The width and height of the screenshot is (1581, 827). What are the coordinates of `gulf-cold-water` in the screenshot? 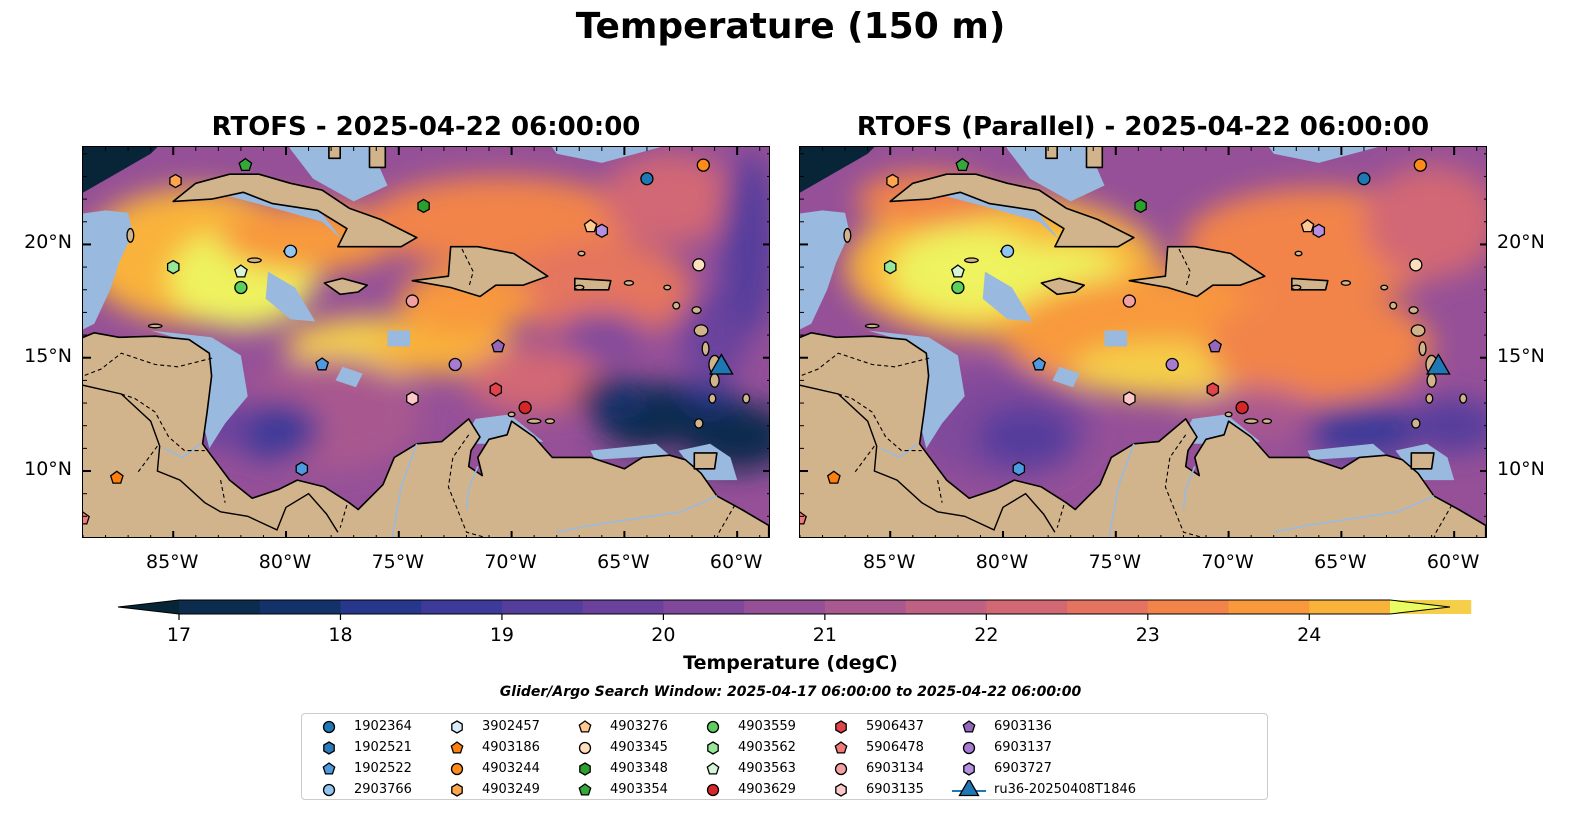 It's located at (120, 170).